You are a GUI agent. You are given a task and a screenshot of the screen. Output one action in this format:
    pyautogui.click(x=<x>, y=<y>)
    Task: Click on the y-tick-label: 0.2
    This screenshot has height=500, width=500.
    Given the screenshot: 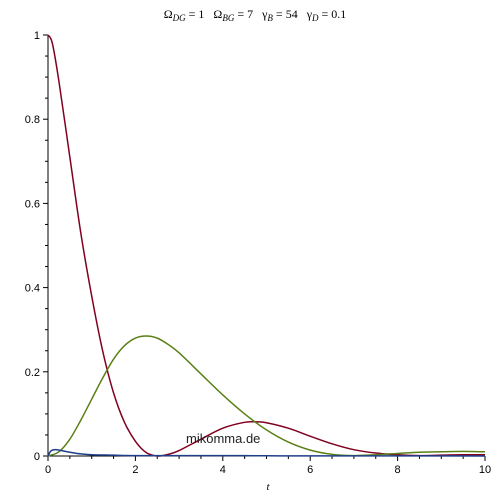 What is the action you would take?
    pyautogui.click(x=32, y=373)
    